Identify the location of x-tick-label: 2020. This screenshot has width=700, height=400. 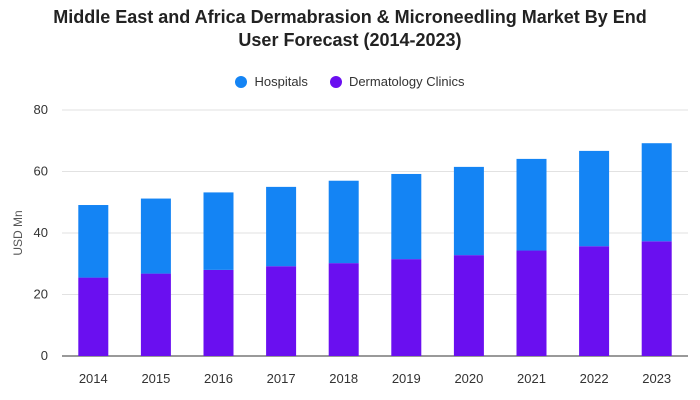
(468, 378).